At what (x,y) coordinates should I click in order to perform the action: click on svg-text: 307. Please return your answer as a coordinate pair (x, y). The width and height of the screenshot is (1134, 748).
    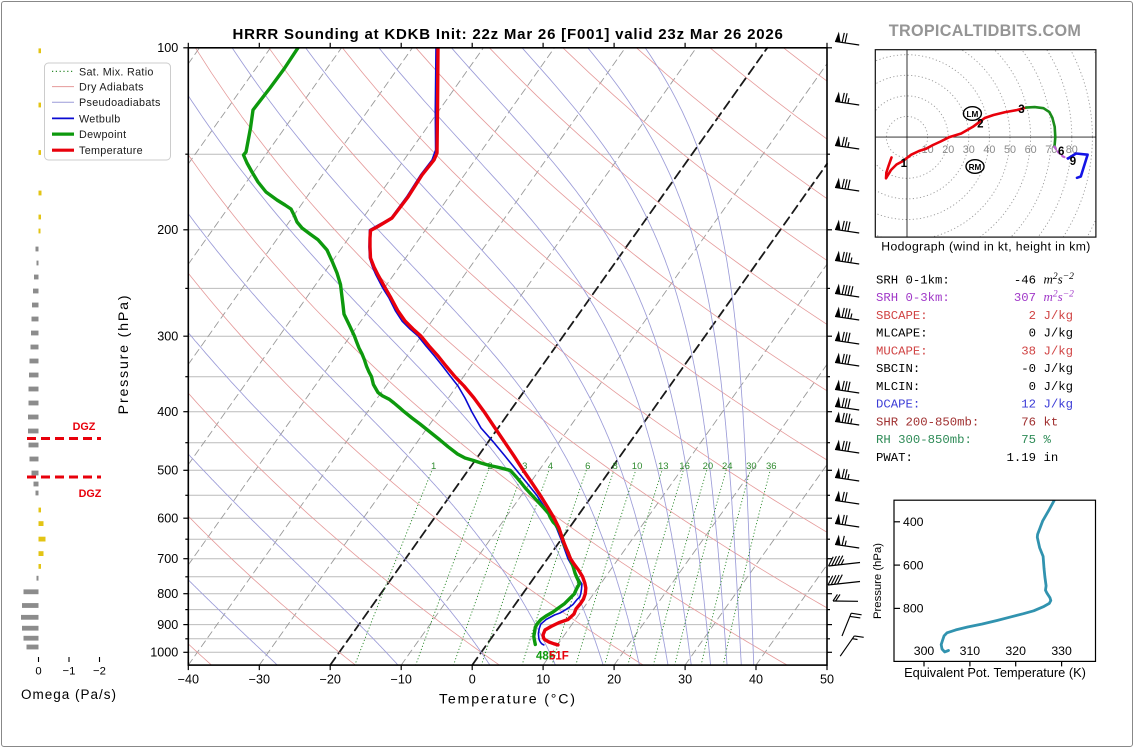
    Looking at the image, I should click on (1025, 298).